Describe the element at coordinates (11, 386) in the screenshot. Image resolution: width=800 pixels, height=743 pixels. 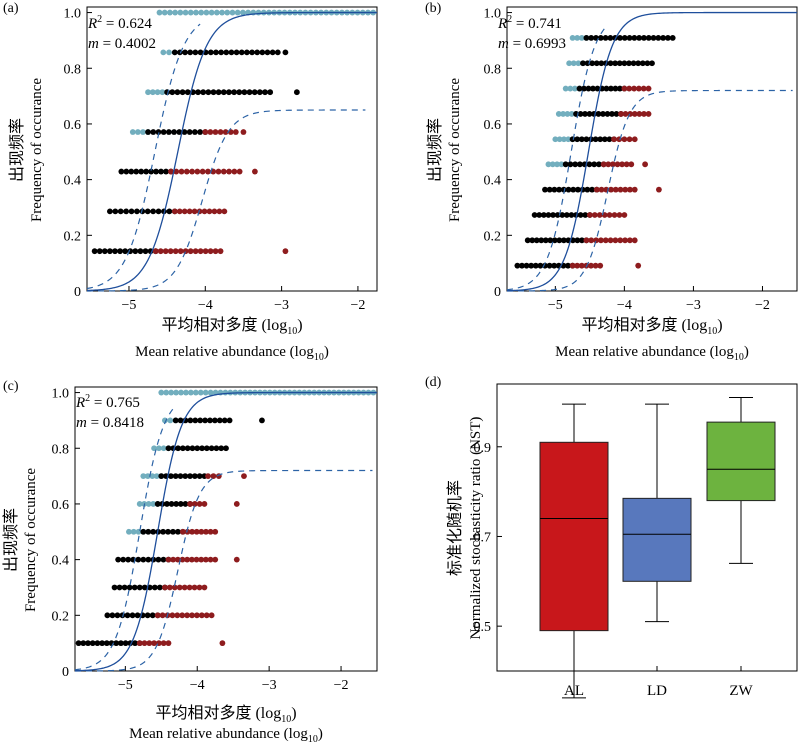
I see `panel-label: (c)` at that location.